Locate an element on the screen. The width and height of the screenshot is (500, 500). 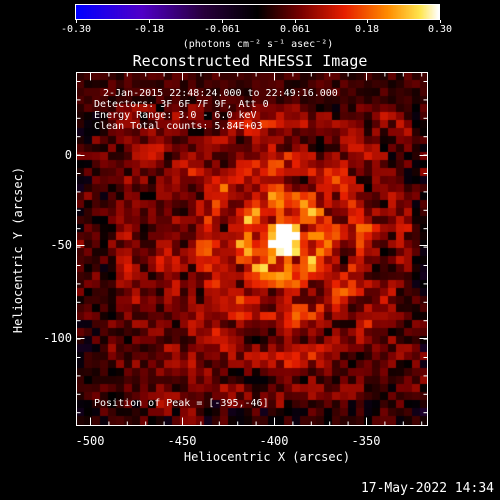
colorbar-tick: -0.30 is located at coordinates (76, 29).